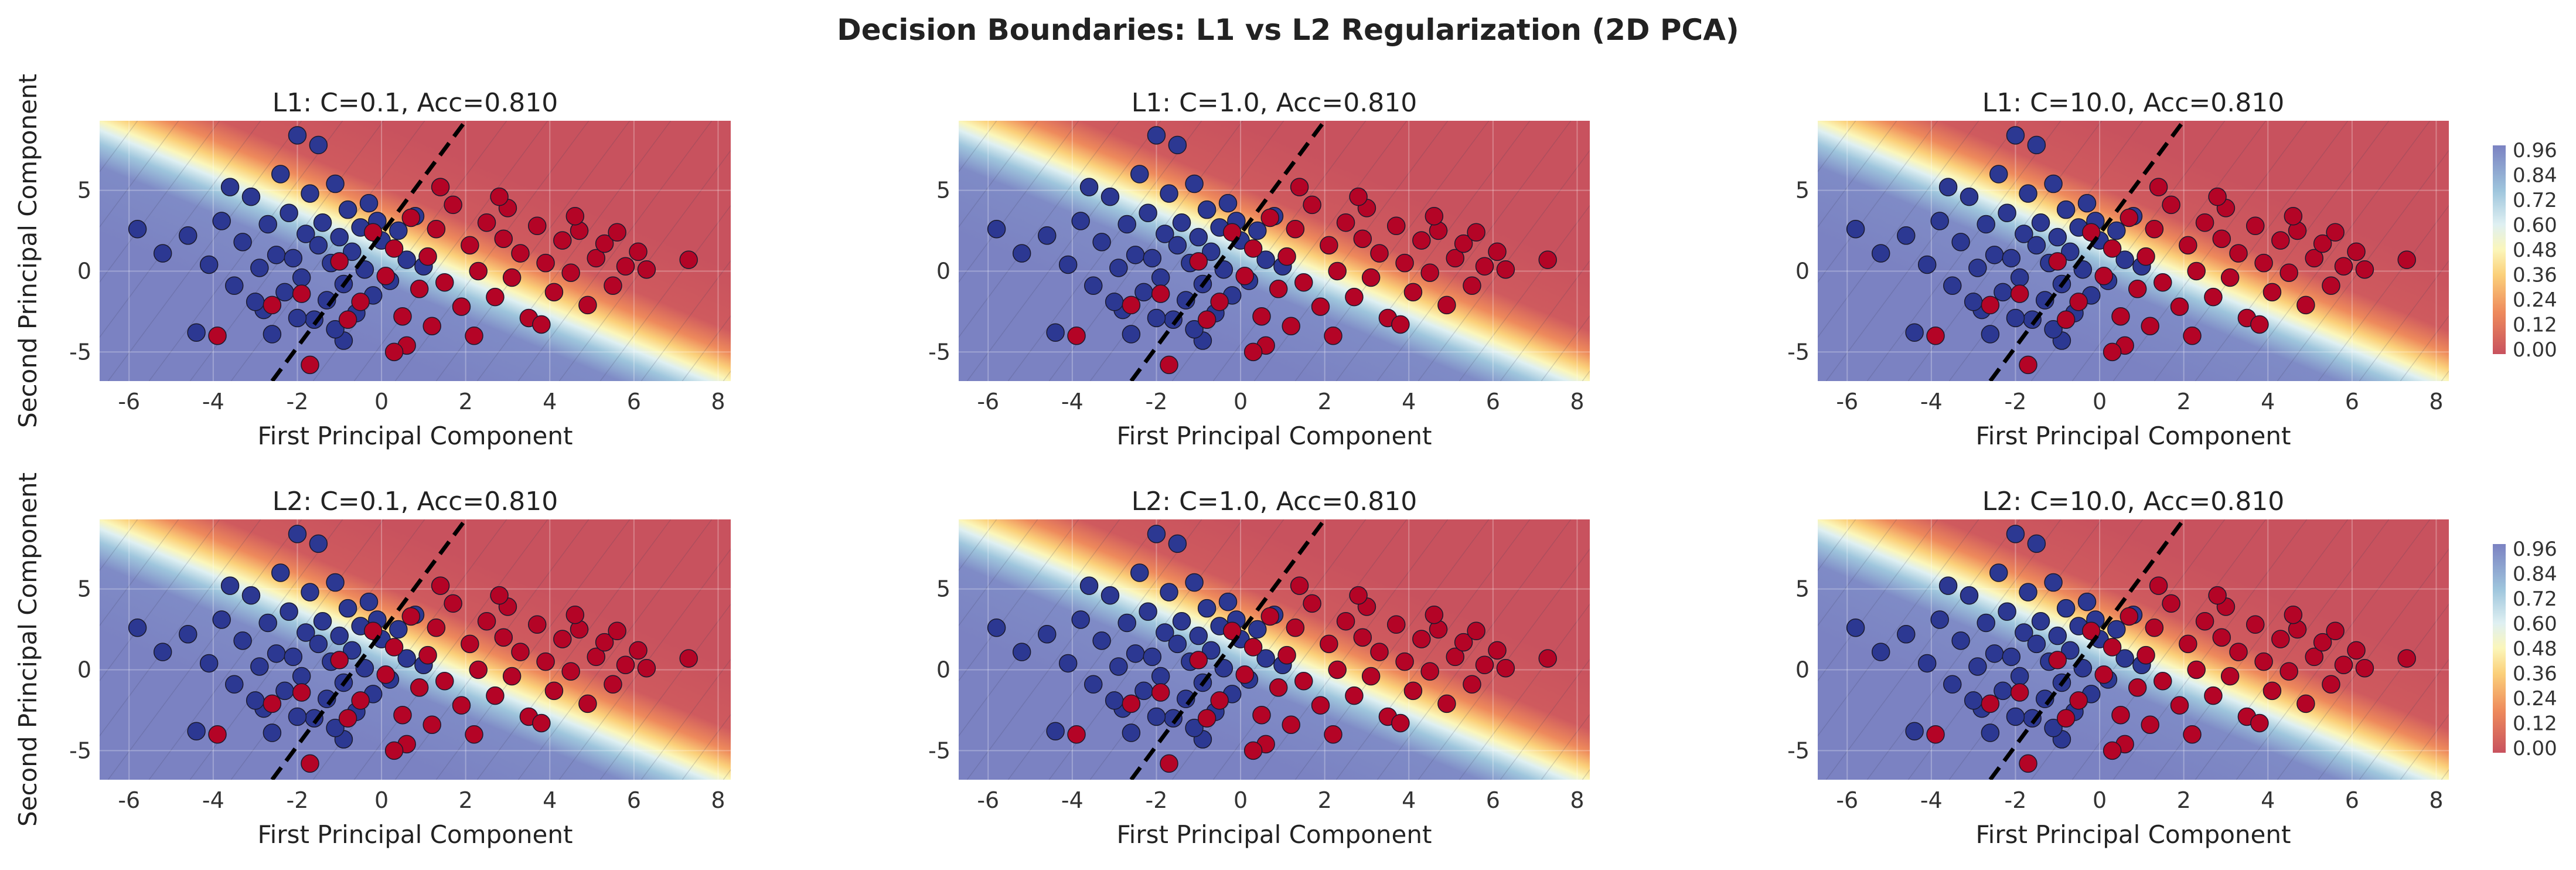 The image size is (2576, 870). What do you see at coordinates (1274, 436) in the screenshot?
I see `x-axis-label: First Principal Component` at bounding box center [1274, 436].